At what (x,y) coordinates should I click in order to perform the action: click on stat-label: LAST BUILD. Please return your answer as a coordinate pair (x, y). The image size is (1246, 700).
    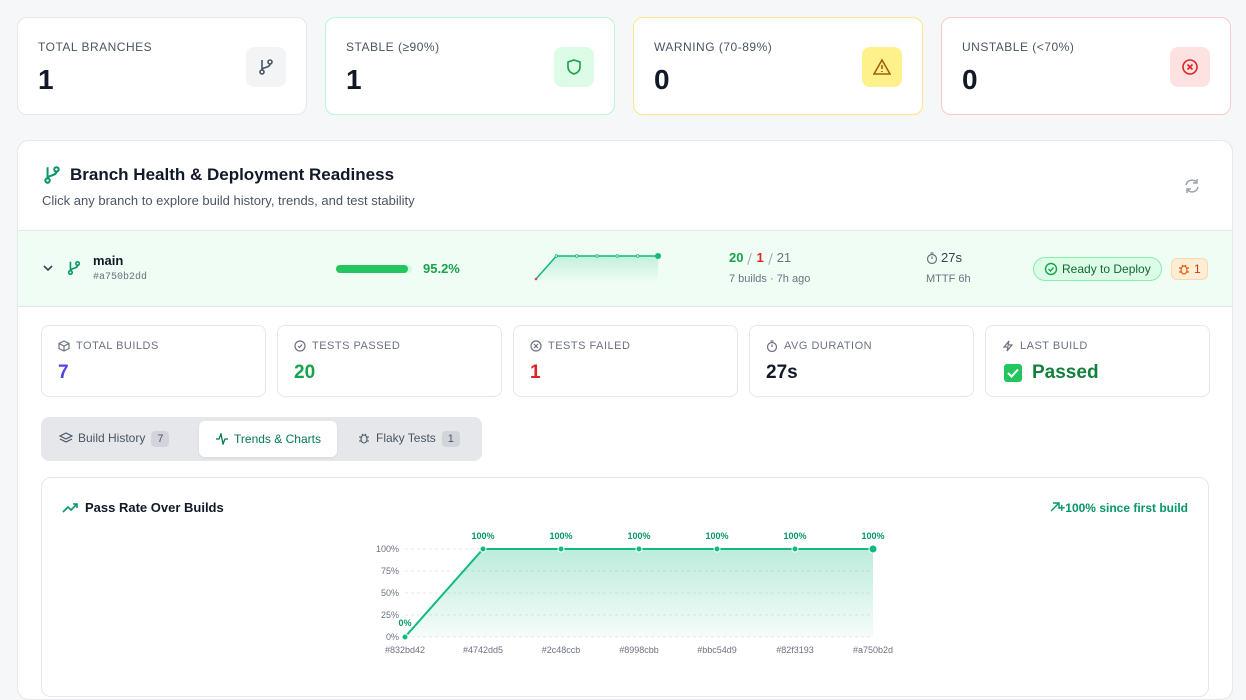
    Looking at the image, I should click on (1054, 346).